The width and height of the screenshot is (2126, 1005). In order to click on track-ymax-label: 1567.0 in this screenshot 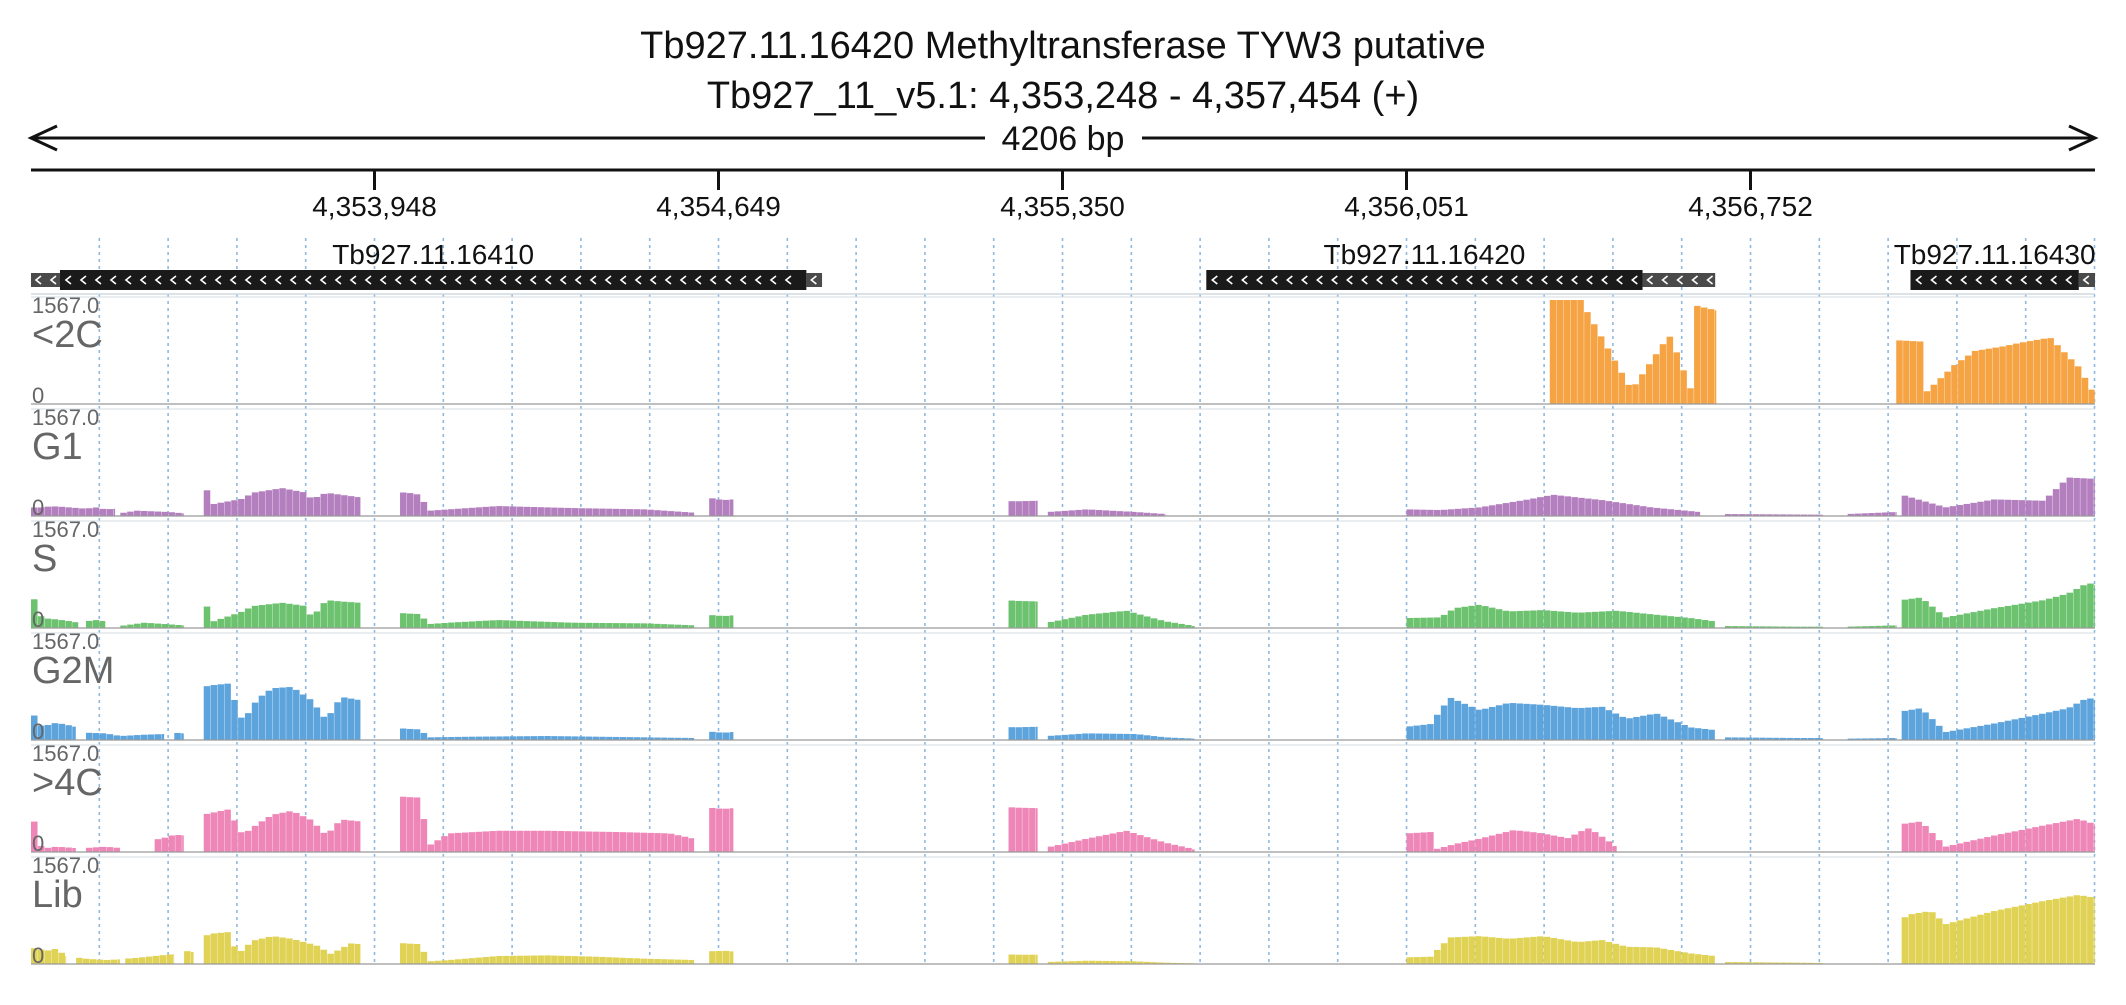, I will do `click(65, 753)`.